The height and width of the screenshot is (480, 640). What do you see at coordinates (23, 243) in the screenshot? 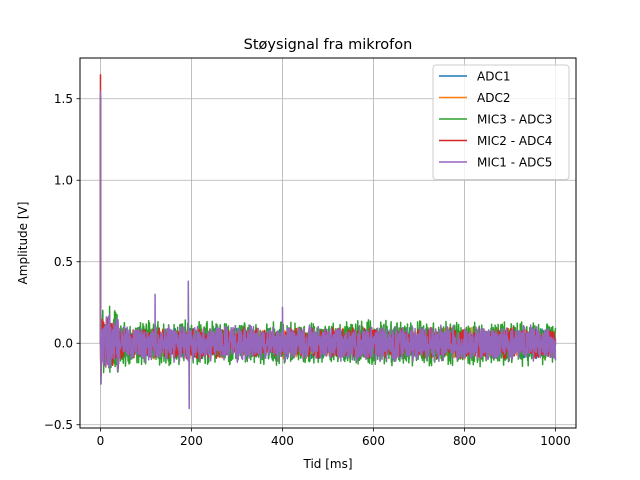
I see `y-axis-label: Amplitude [V]` at bounding box center [23, 243].